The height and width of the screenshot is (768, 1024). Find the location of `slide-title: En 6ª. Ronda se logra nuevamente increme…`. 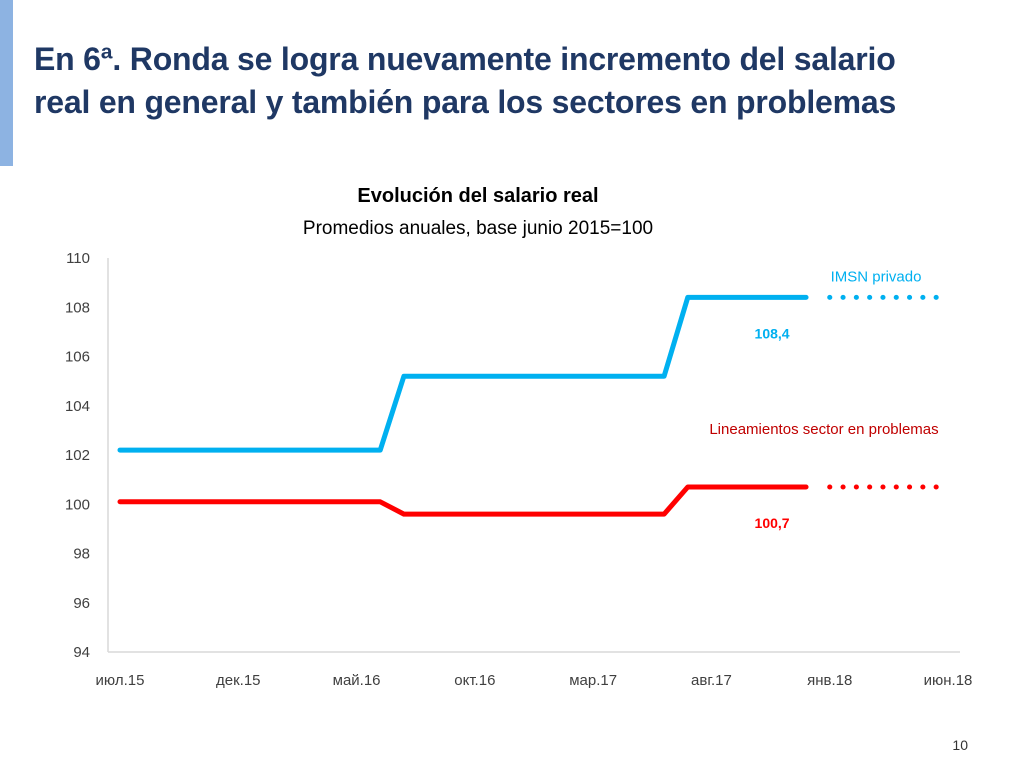

slide-title: En 6ª. Ronda se logra nuevamente increme… is located at coordinates (514, 81).